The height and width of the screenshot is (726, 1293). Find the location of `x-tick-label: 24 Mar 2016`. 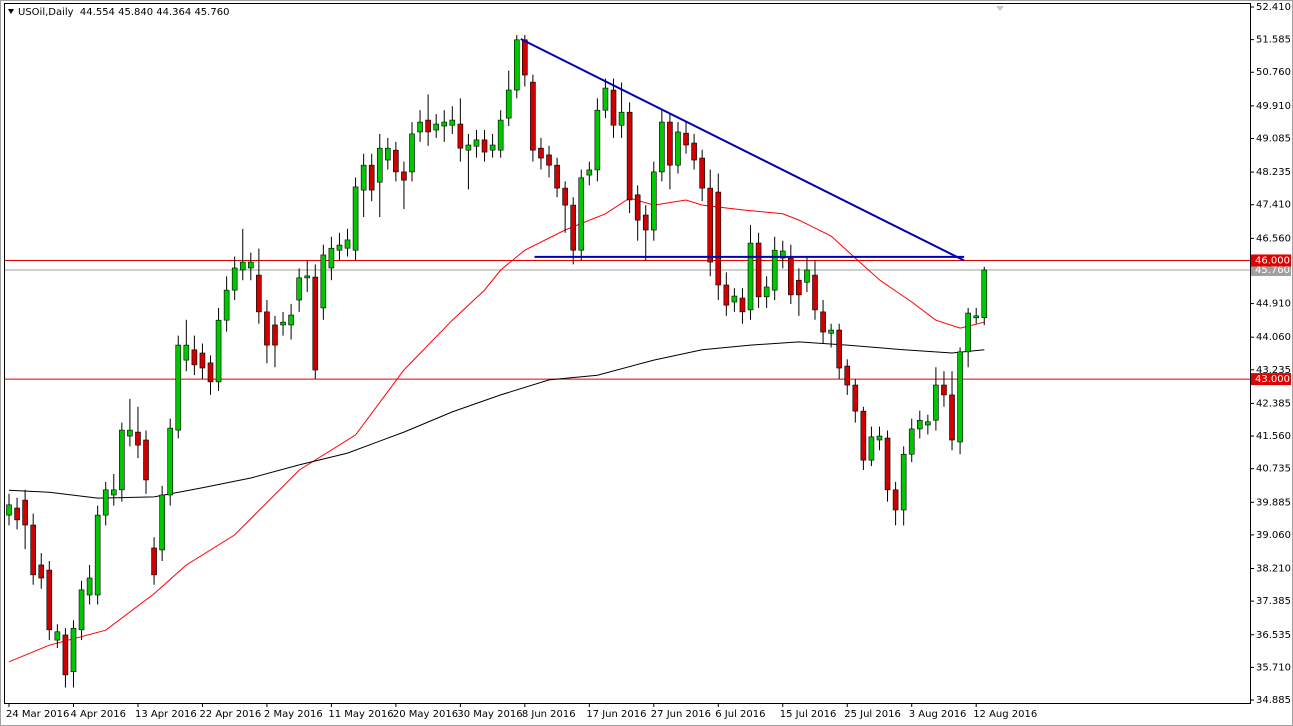

x-tick-label: 24 Mar 2016 is located at coordinates (37, 714).